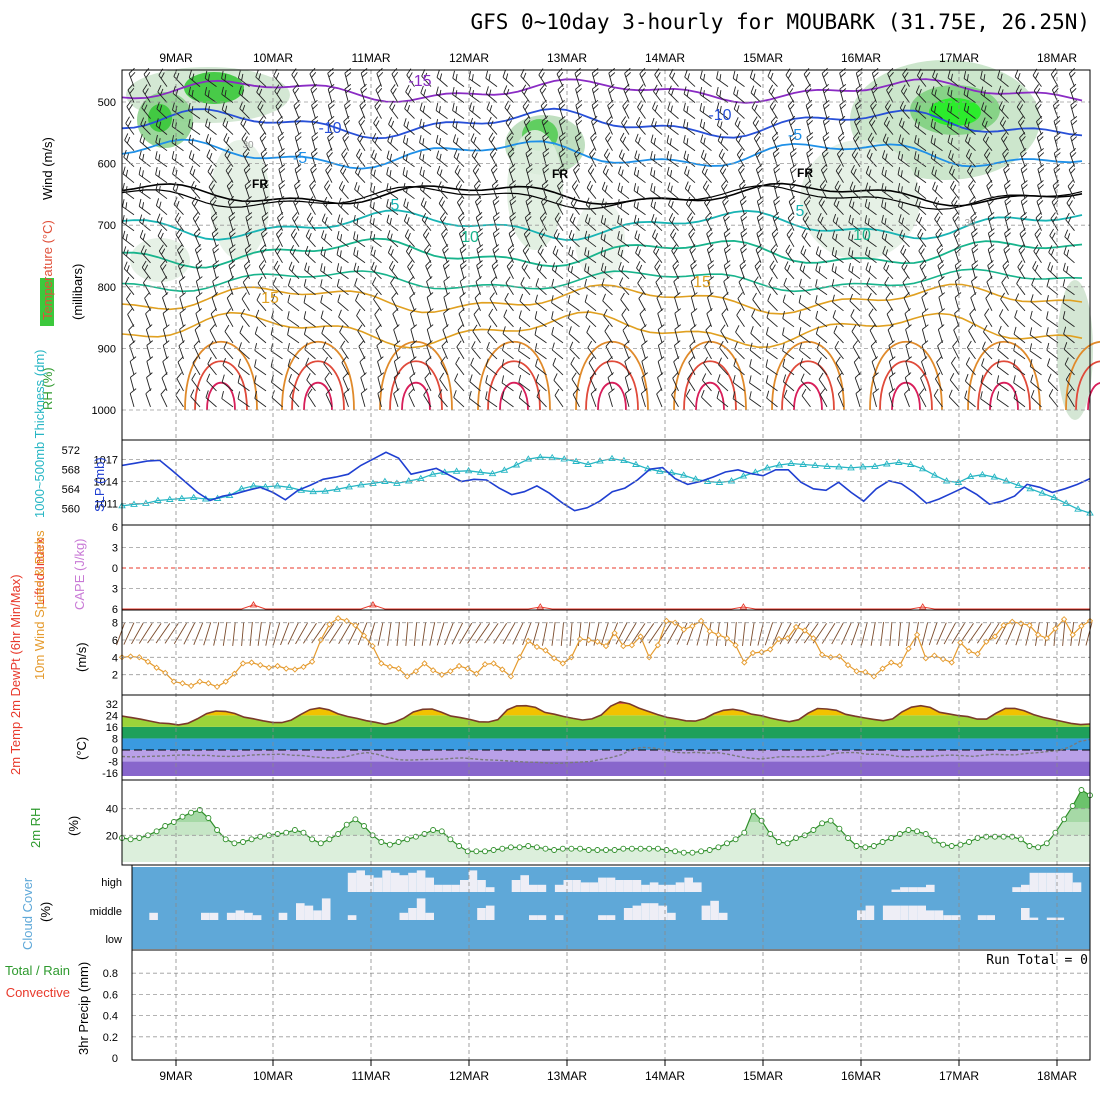 This screenshot has height=1100, width=1100. What do you see at coordinates (719, 115) in the screenshot?
I see `isotherm-label: -10` at bounding box center [719, 115].